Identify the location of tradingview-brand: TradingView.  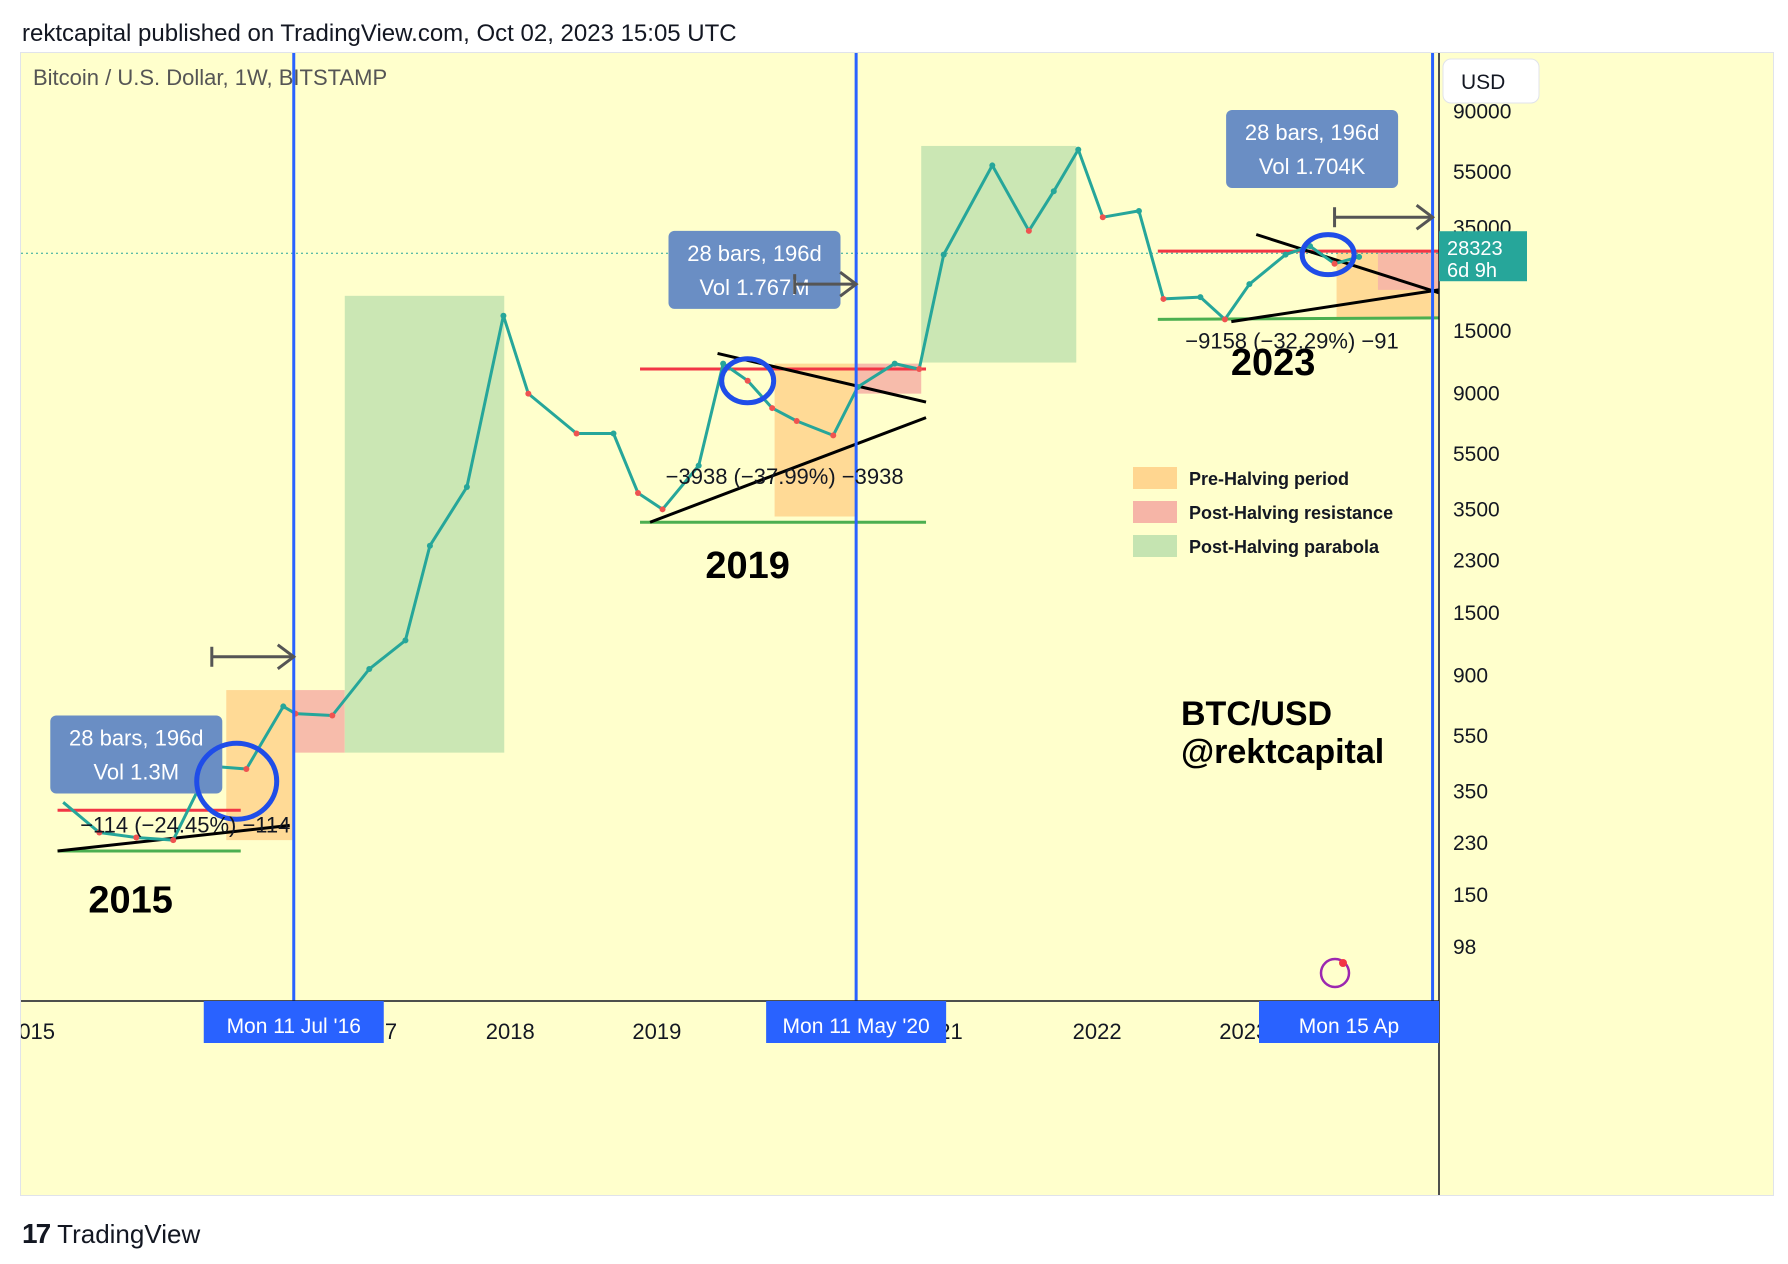
(129, 1233).